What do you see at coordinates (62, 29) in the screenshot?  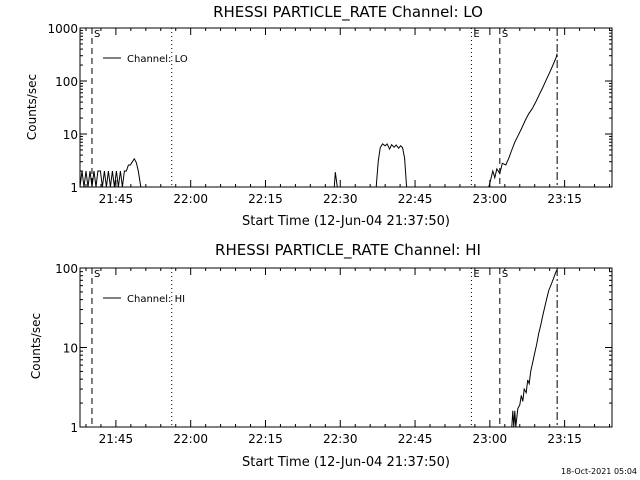 I see `y-tick-label: 1000` at bounding box center [62, 29].